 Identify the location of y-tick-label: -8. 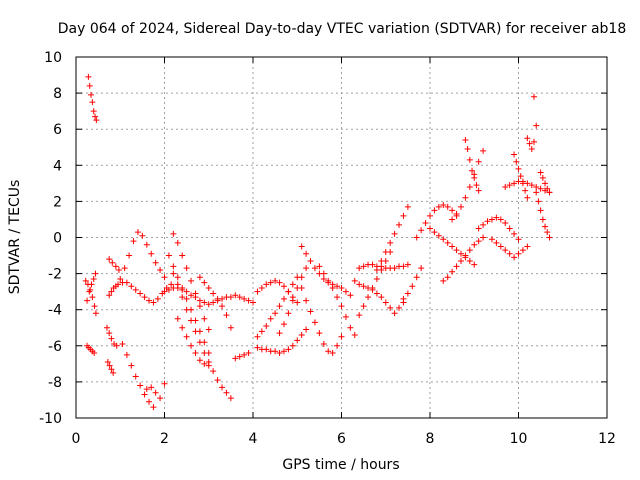
(55, 383).